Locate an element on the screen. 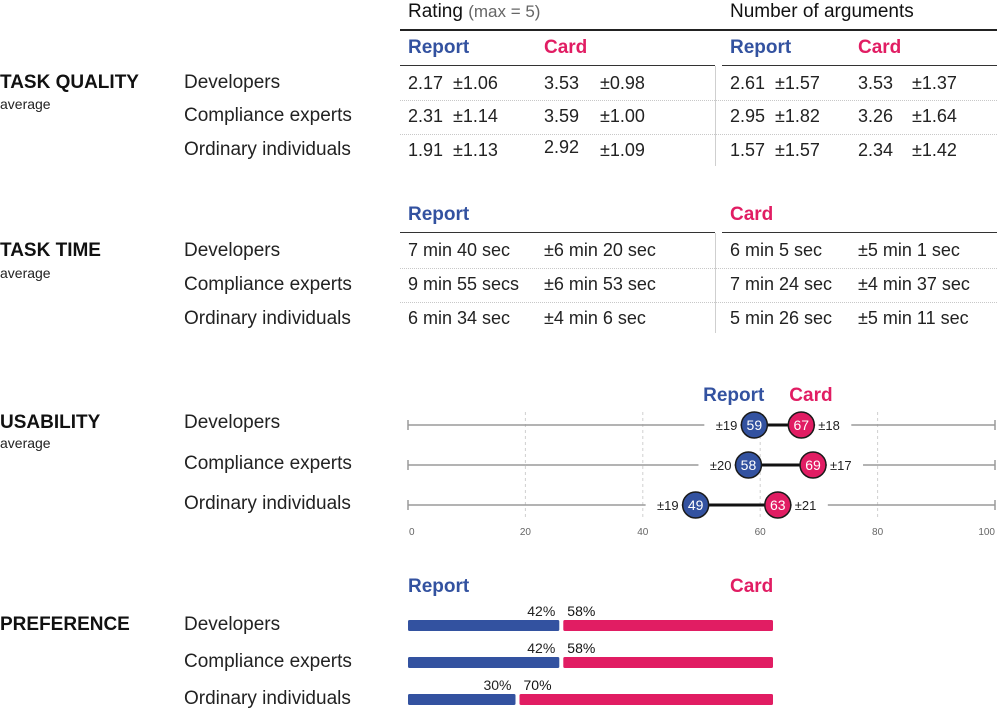  usability-card-value: 67 is located at coordinates (802, 425).